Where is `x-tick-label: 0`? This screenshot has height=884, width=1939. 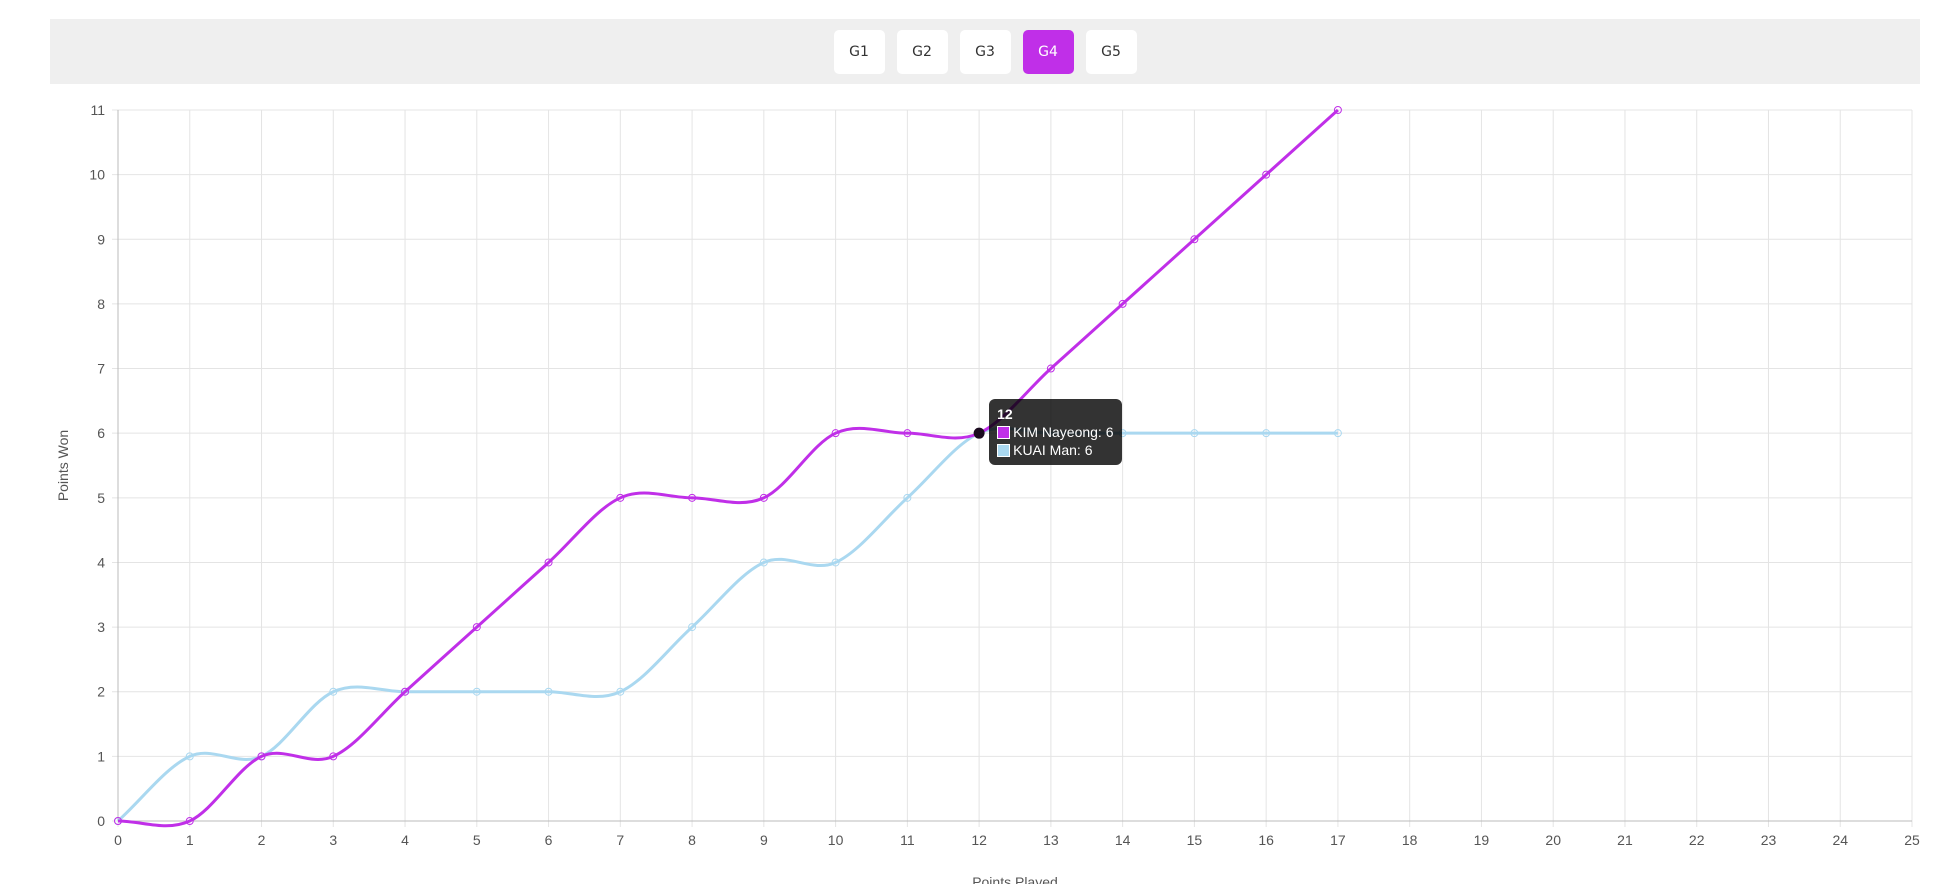 x-tick-label: 0 is located at coordinates (118, 840).